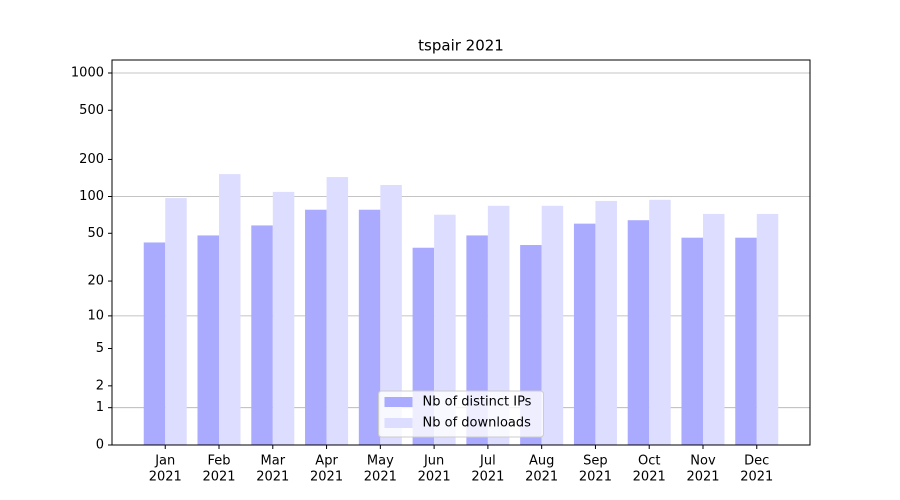  Describe the element at coordinates (477, 423) in the screenshot. I see `legend-label: Nb of downloads` at that location.